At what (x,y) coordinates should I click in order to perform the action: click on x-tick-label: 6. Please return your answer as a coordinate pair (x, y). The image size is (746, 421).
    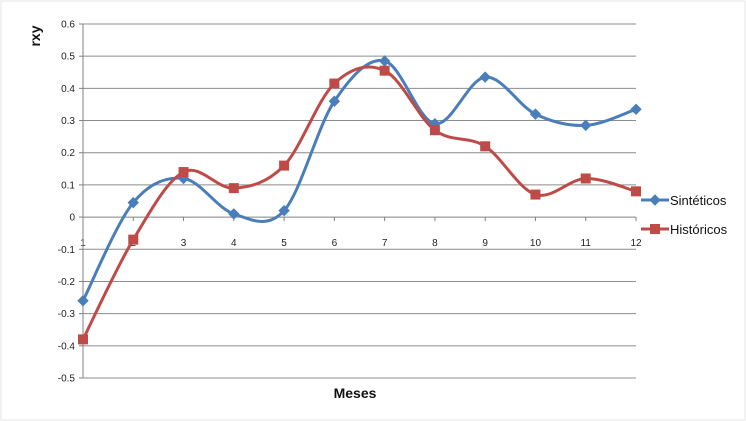
    Looking at the image, I should click on (335, 243).